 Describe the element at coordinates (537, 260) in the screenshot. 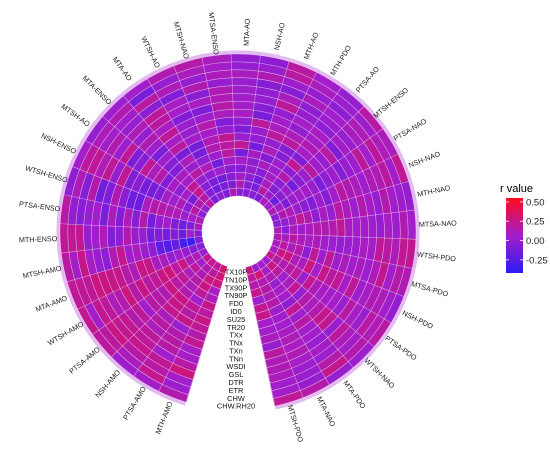

I see `legend-tick-label: -0.25` at that location.